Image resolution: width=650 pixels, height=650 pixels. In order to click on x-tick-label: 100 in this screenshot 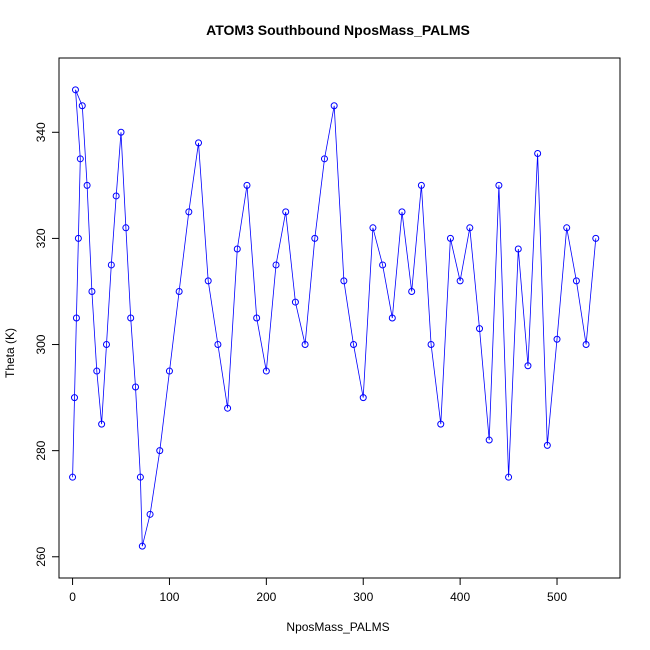, I will do `click(169, 597)`.